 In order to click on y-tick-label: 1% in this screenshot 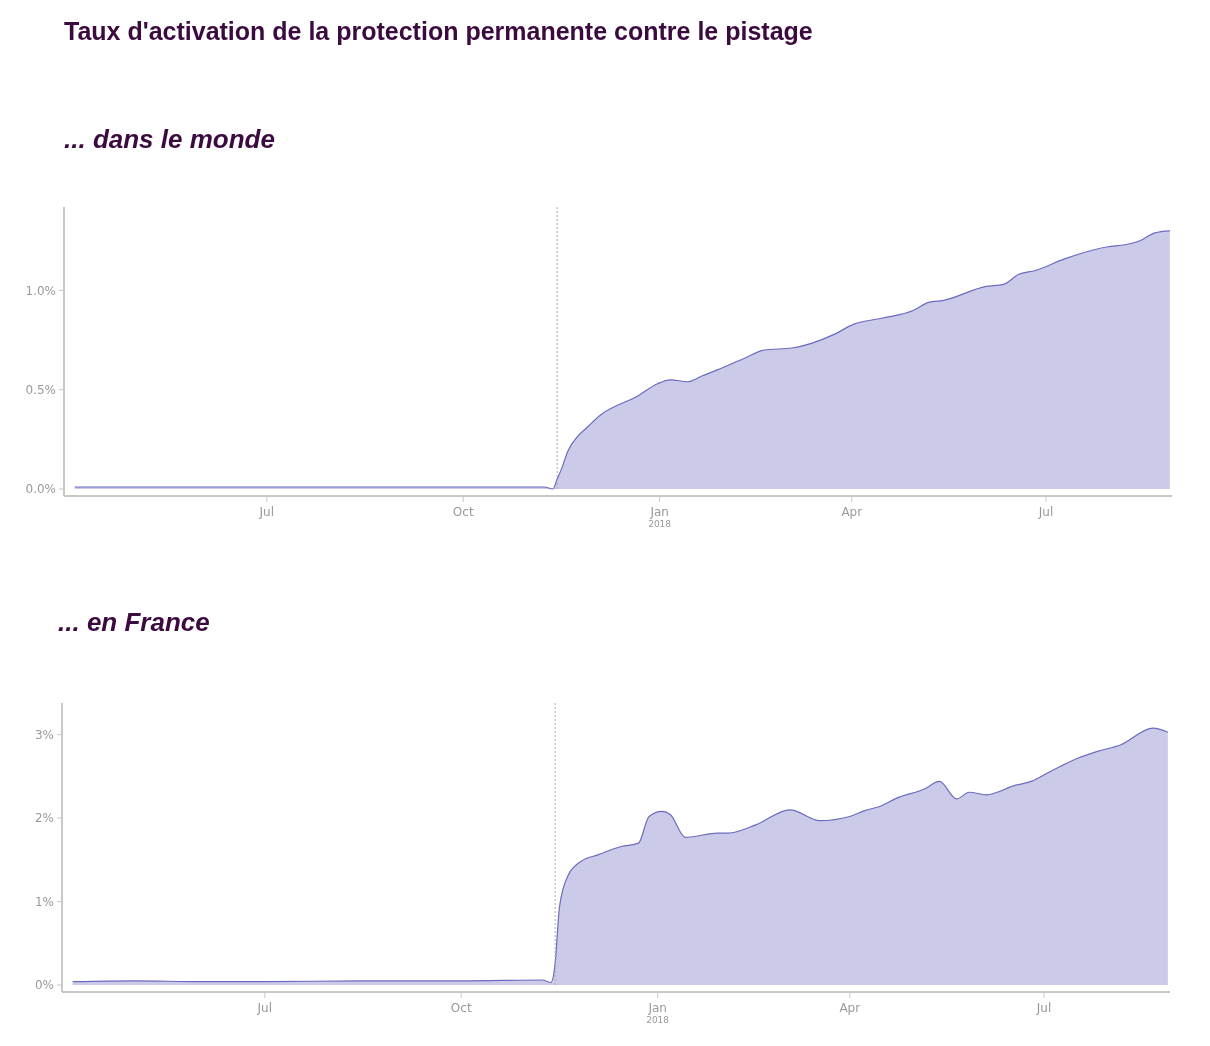, I will do `click(44, 901)`.